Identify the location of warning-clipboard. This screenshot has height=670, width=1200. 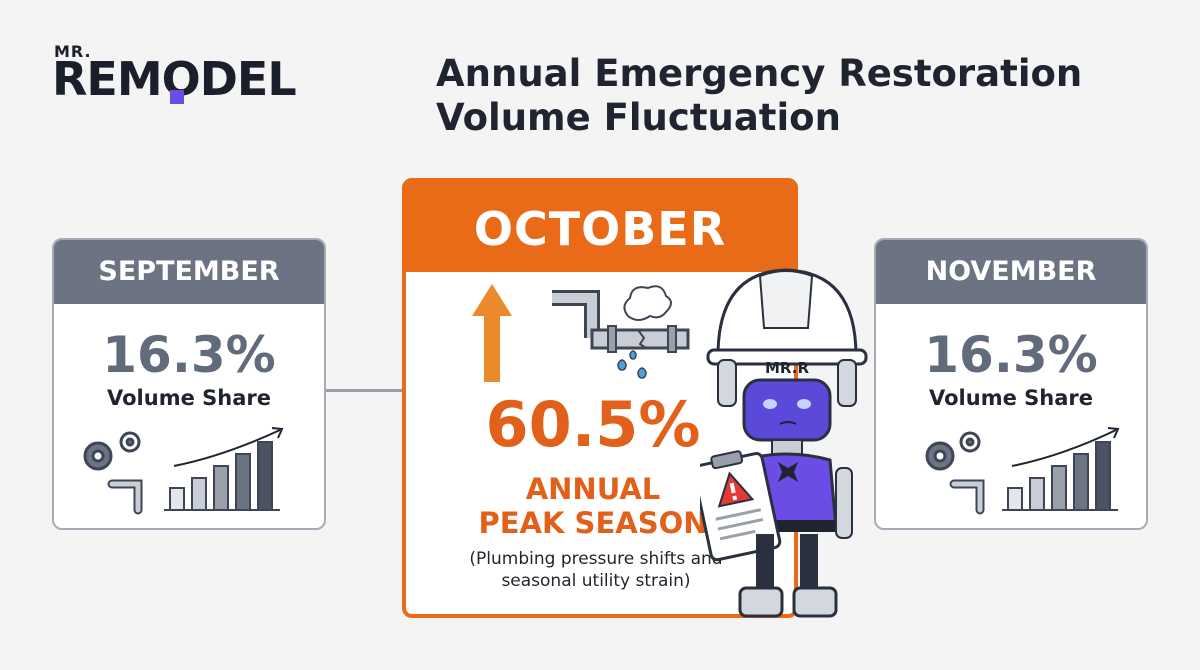
(741, 506).